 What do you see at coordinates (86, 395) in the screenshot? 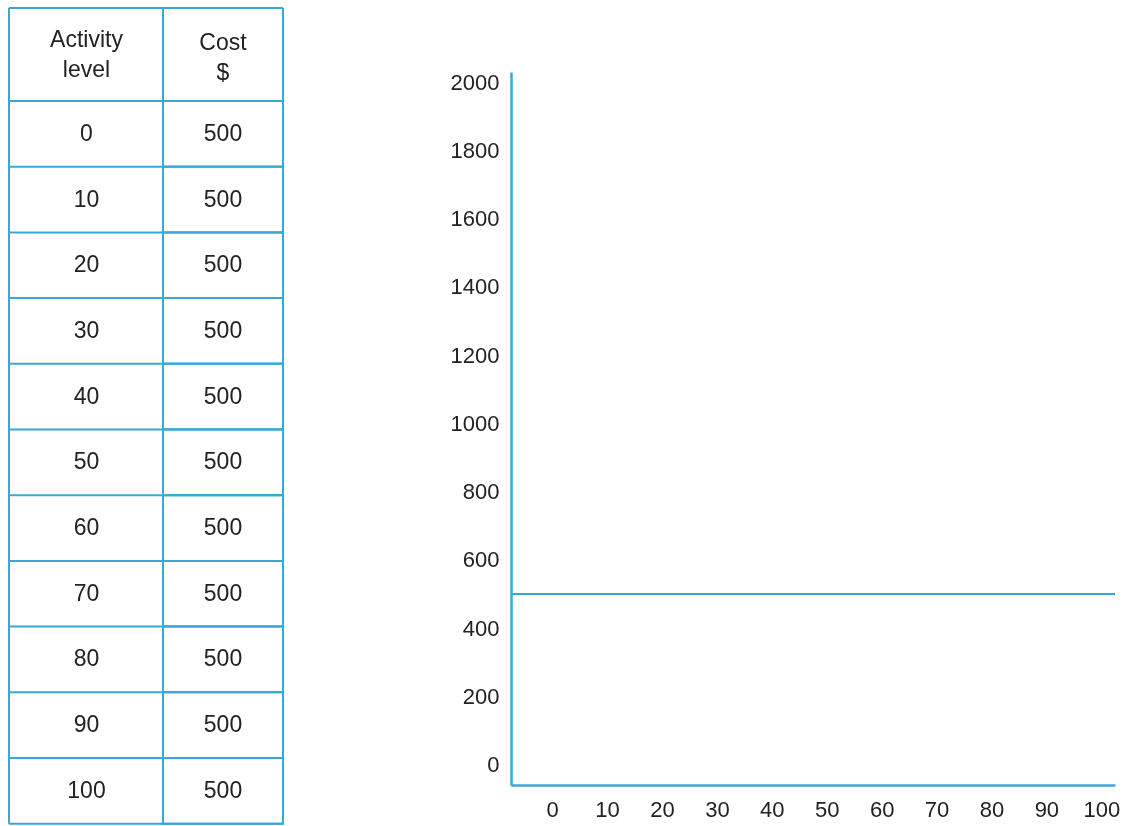
I see `y-tick-label: 40` at bounding box center [86, 395].